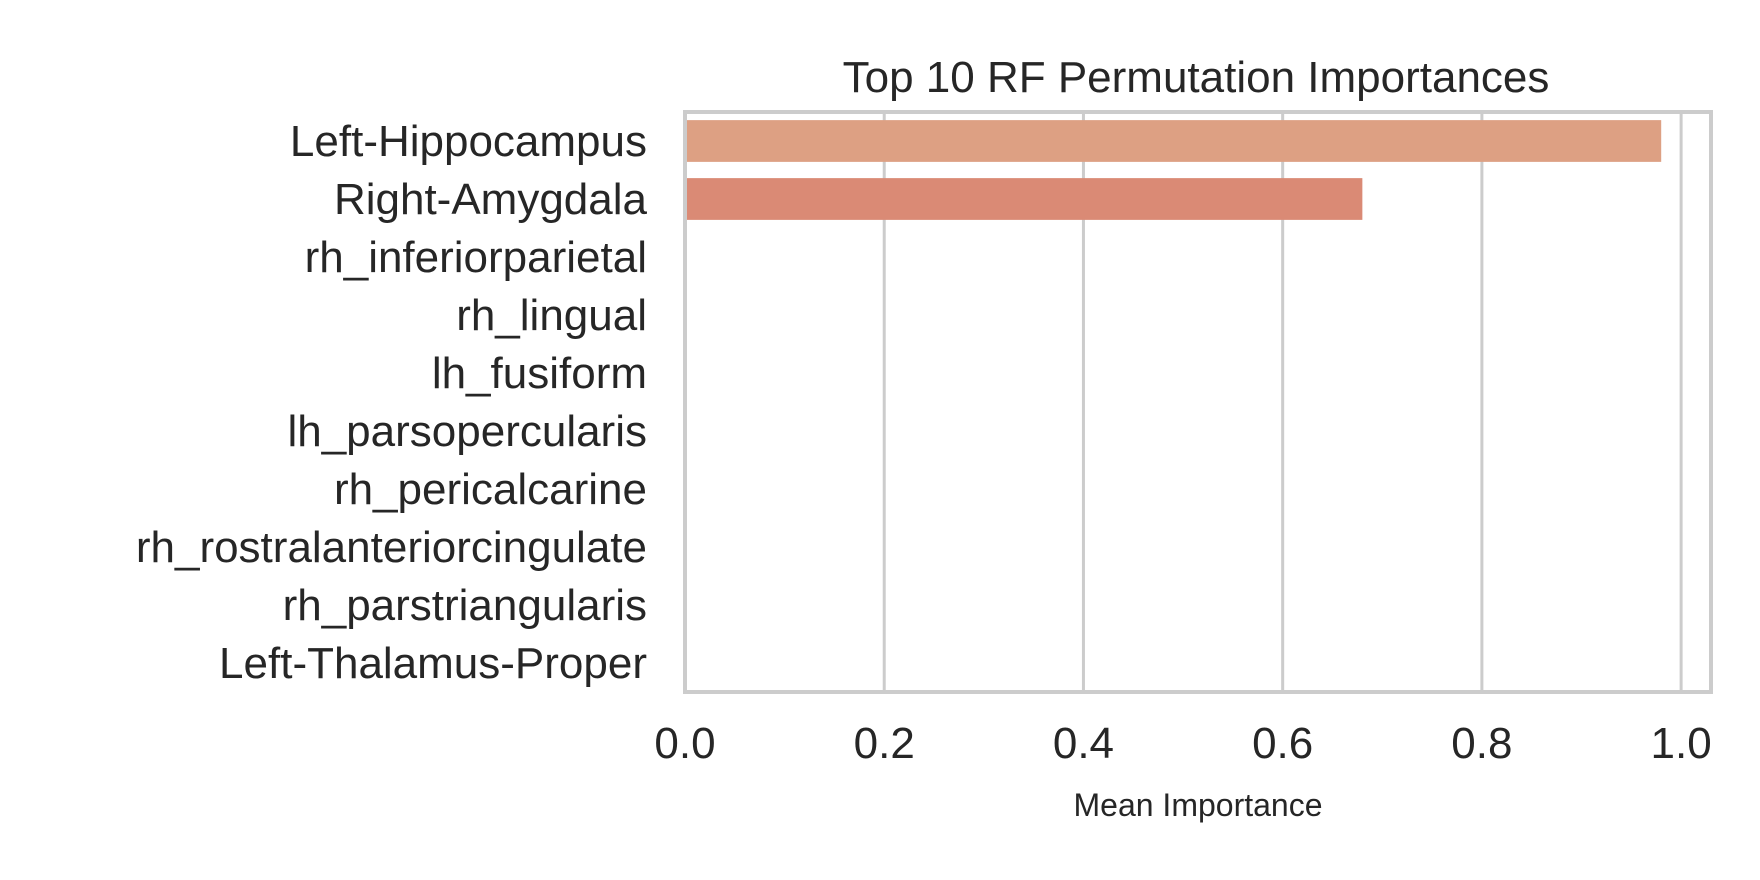 This screenshot has height=880, width=1760. Describe the element at coordinates (1282, 743) in the screenshot. I see `x-tick-label: 0.6` at that location.